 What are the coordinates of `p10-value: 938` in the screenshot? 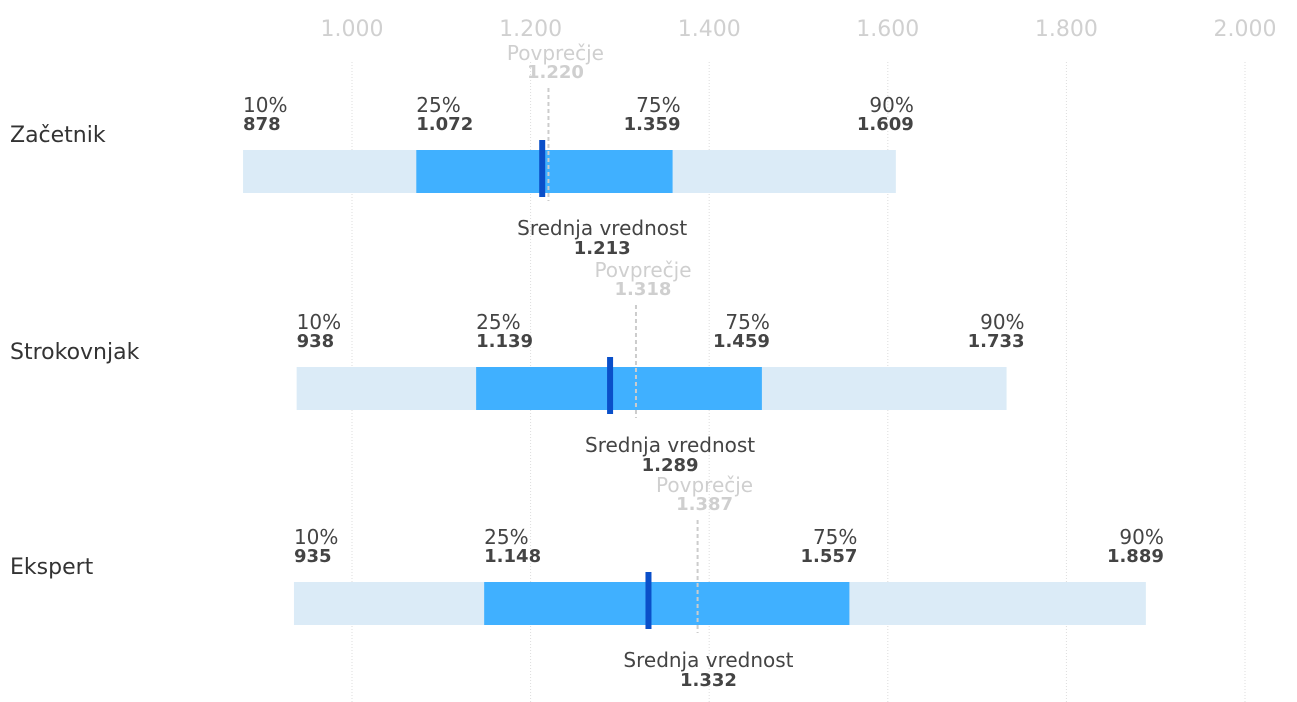 It's located at (316, 341).